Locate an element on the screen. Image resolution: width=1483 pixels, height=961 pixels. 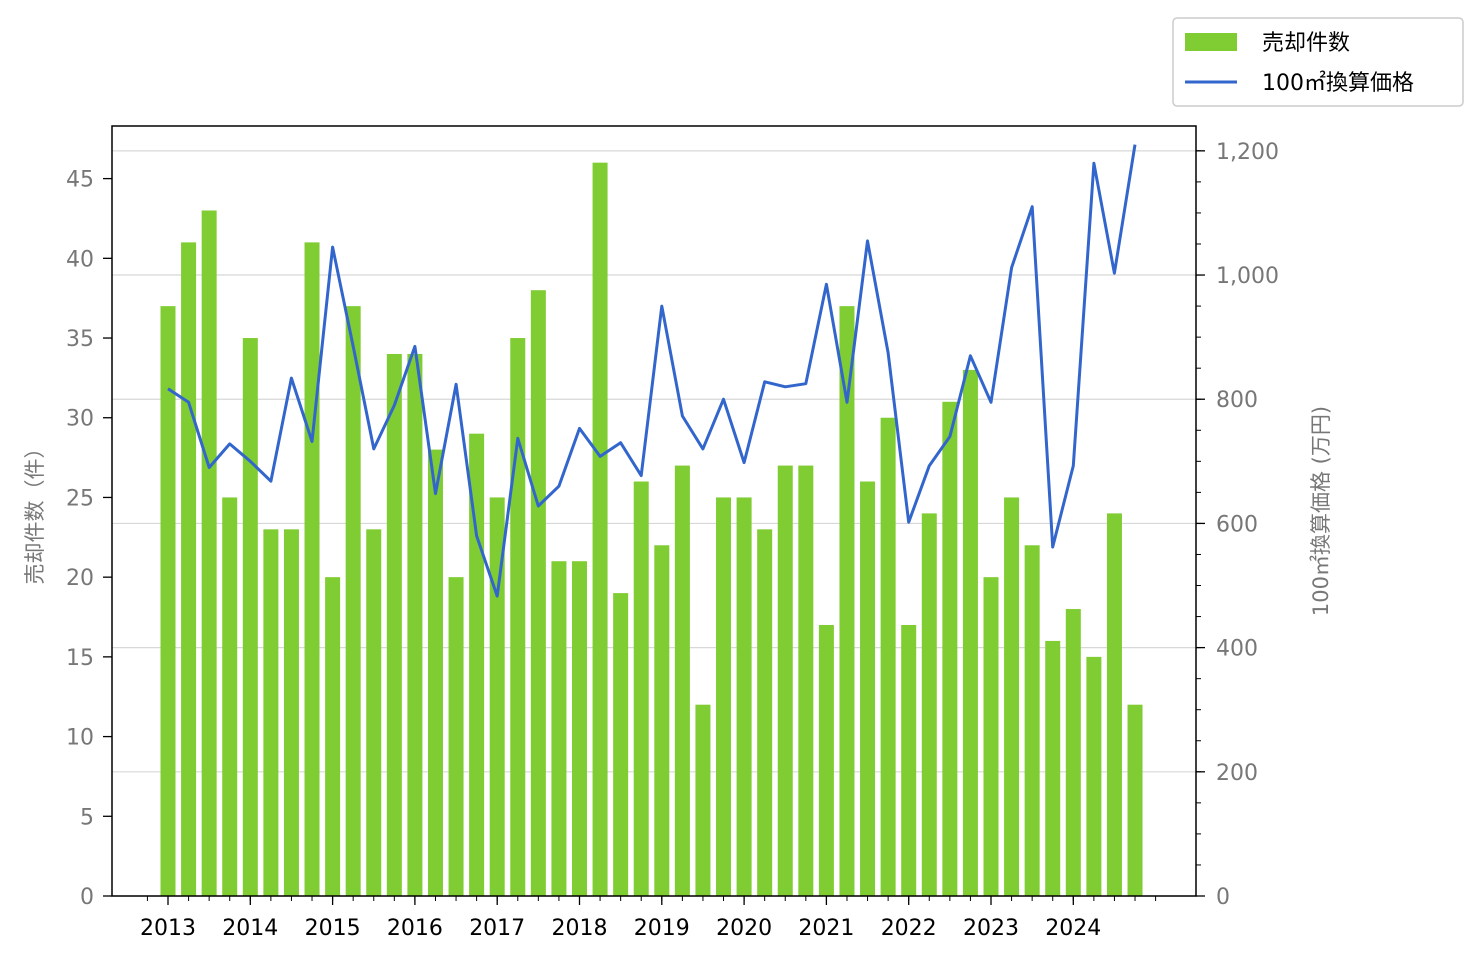
x-tick-label: 2021 is located at coordinates (826, 928).